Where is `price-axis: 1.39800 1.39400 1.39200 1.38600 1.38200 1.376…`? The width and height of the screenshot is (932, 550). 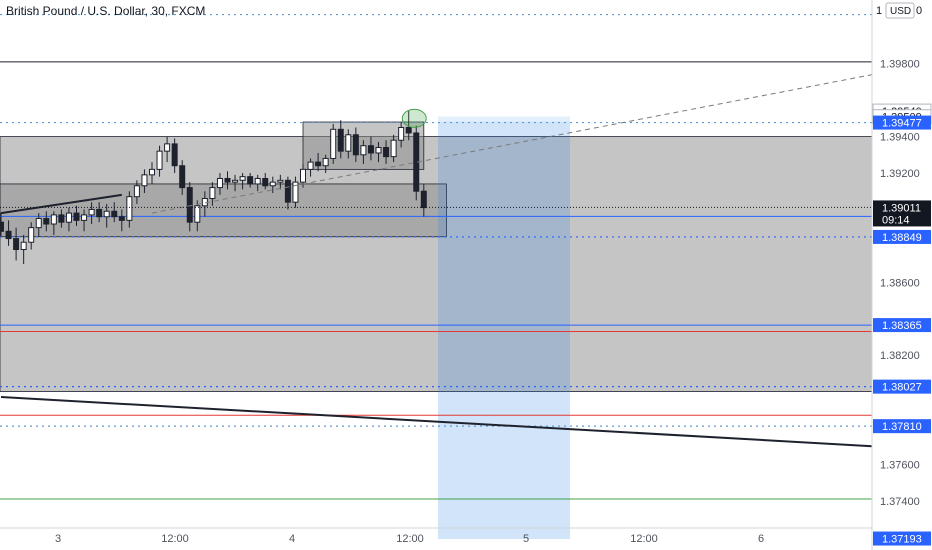
price-axis: 1.39800 1.39400 1.39200 1.38600 1.38200 1.376… is located at coordinates (901, 275).